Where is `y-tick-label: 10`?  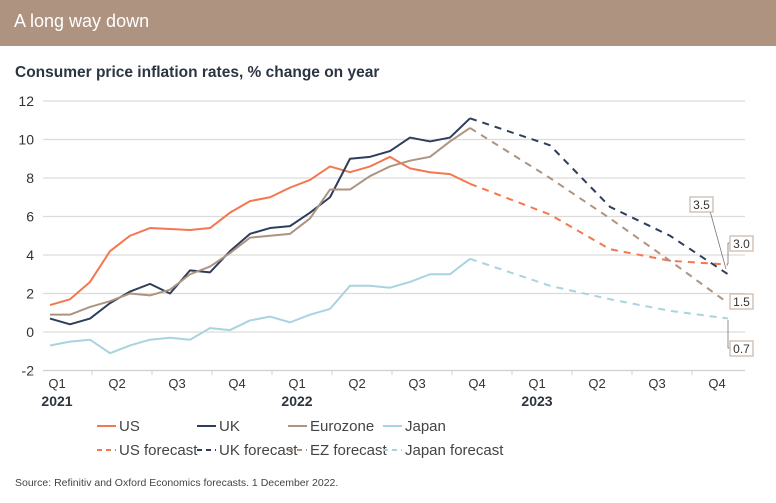 y-tick-label: 10 is located at coordinates (26, 140).